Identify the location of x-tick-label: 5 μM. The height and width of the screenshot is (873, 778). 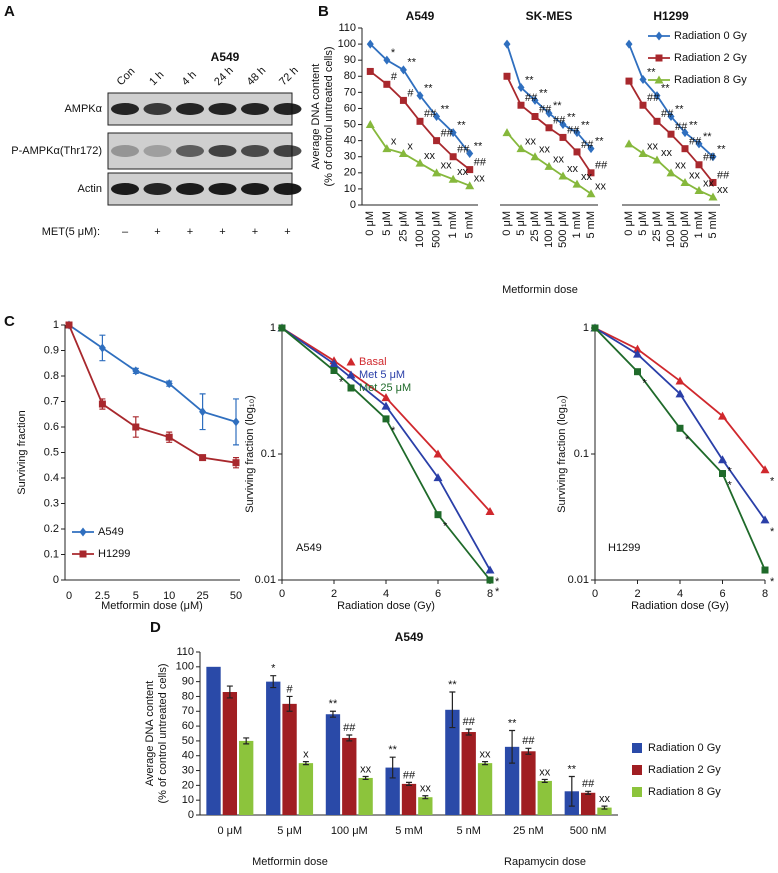
(521, 223).